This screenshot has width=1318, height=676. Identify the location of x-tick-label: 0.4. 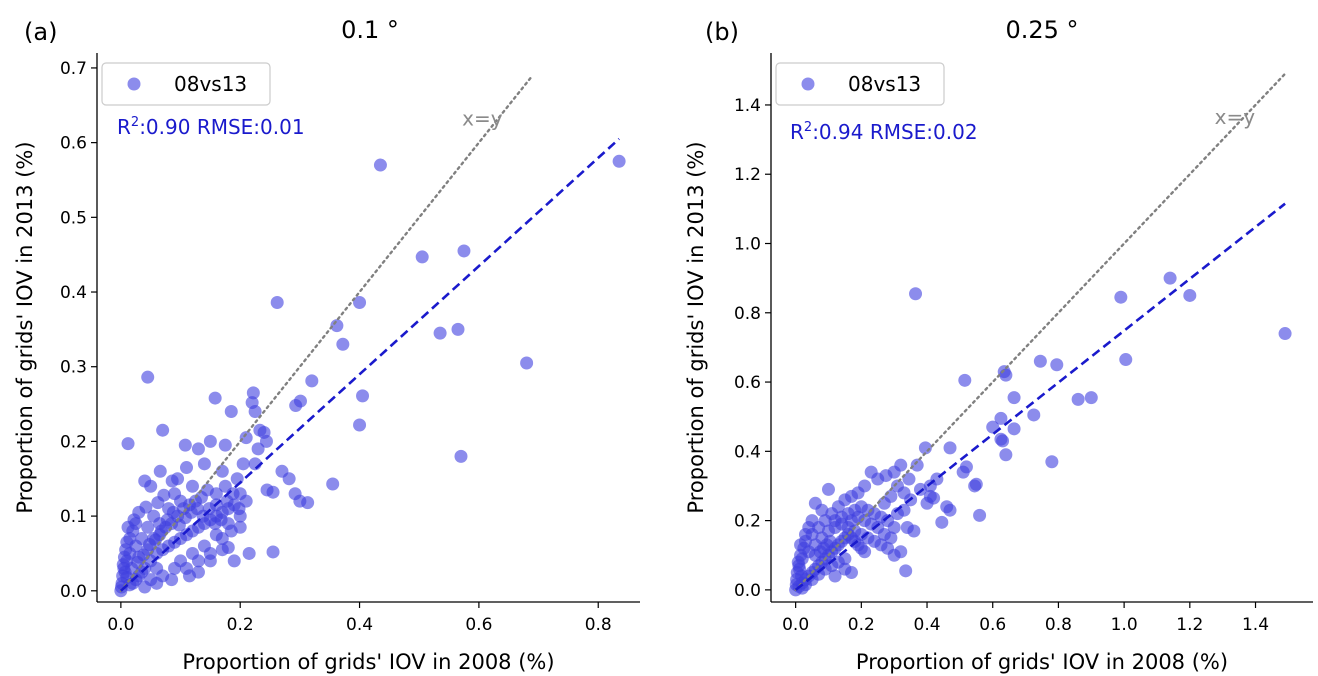
(359, 625).